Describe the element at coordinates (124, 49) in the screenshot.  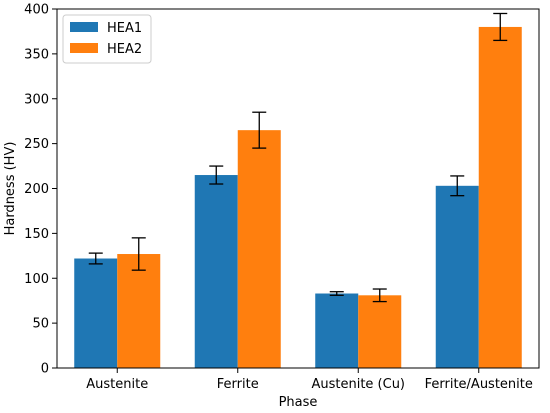
I see `legend-label-hea2: HEA2` at that location.